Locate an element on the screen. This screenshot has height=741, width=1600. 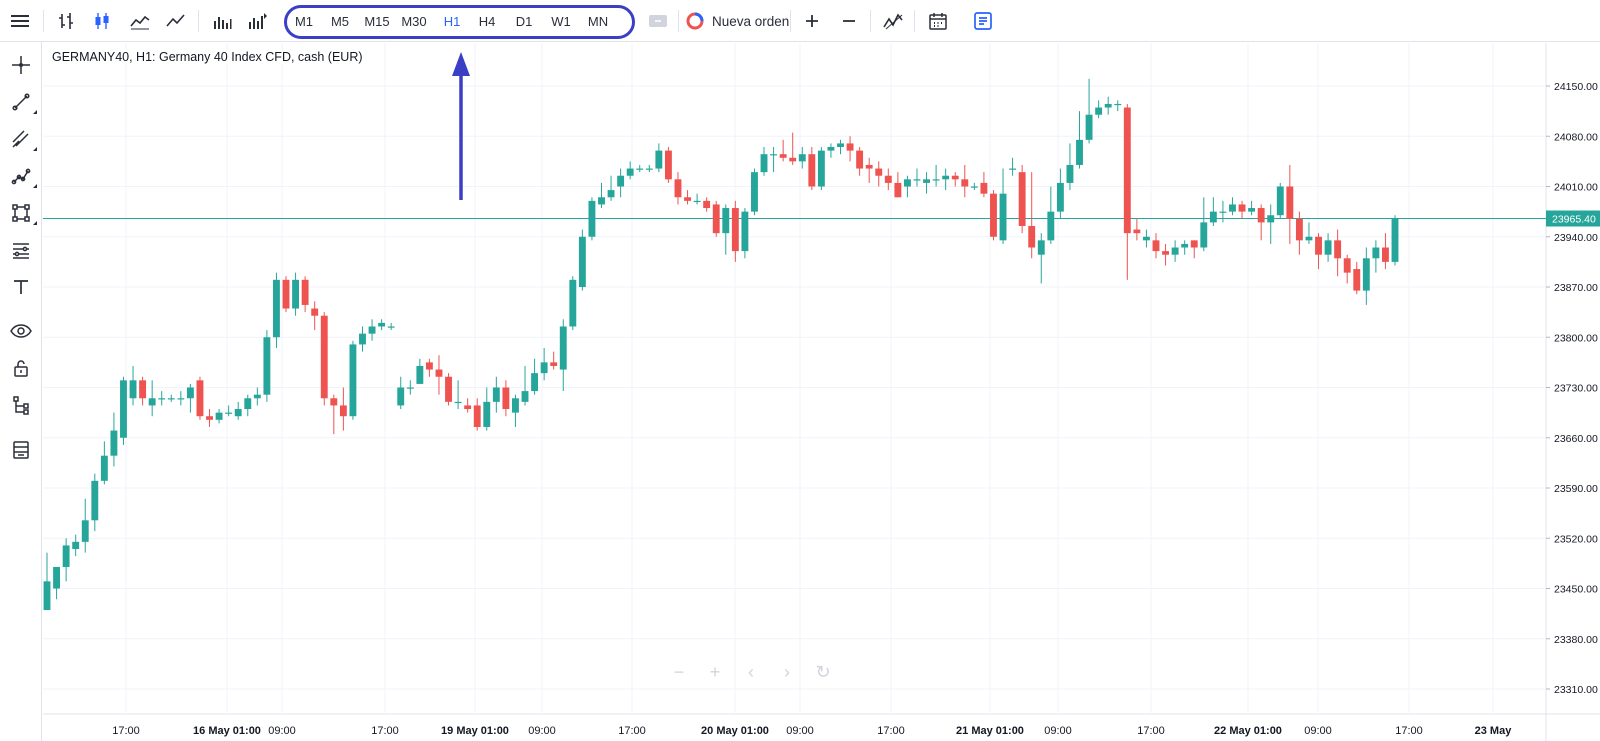
hierarchy-icon is located at coordinates (21, 405).